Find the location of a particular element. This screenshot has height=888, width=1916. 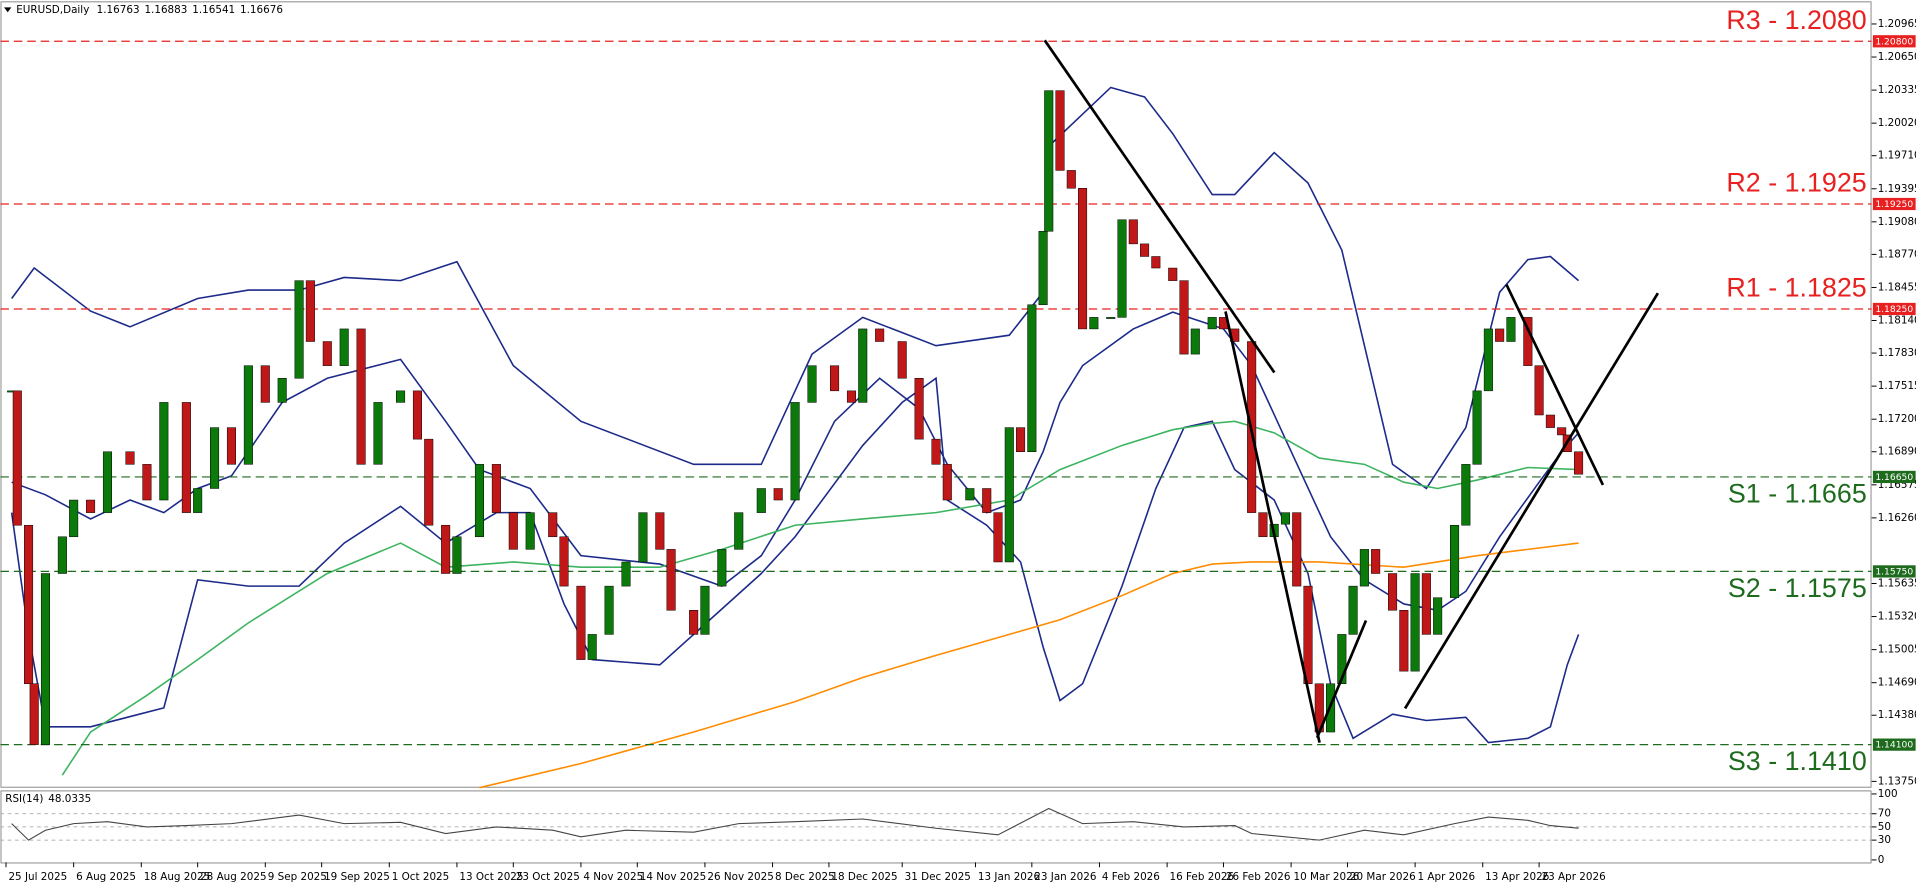

y-tick-label: 1.20965 is located at coordinates (1897, 24).